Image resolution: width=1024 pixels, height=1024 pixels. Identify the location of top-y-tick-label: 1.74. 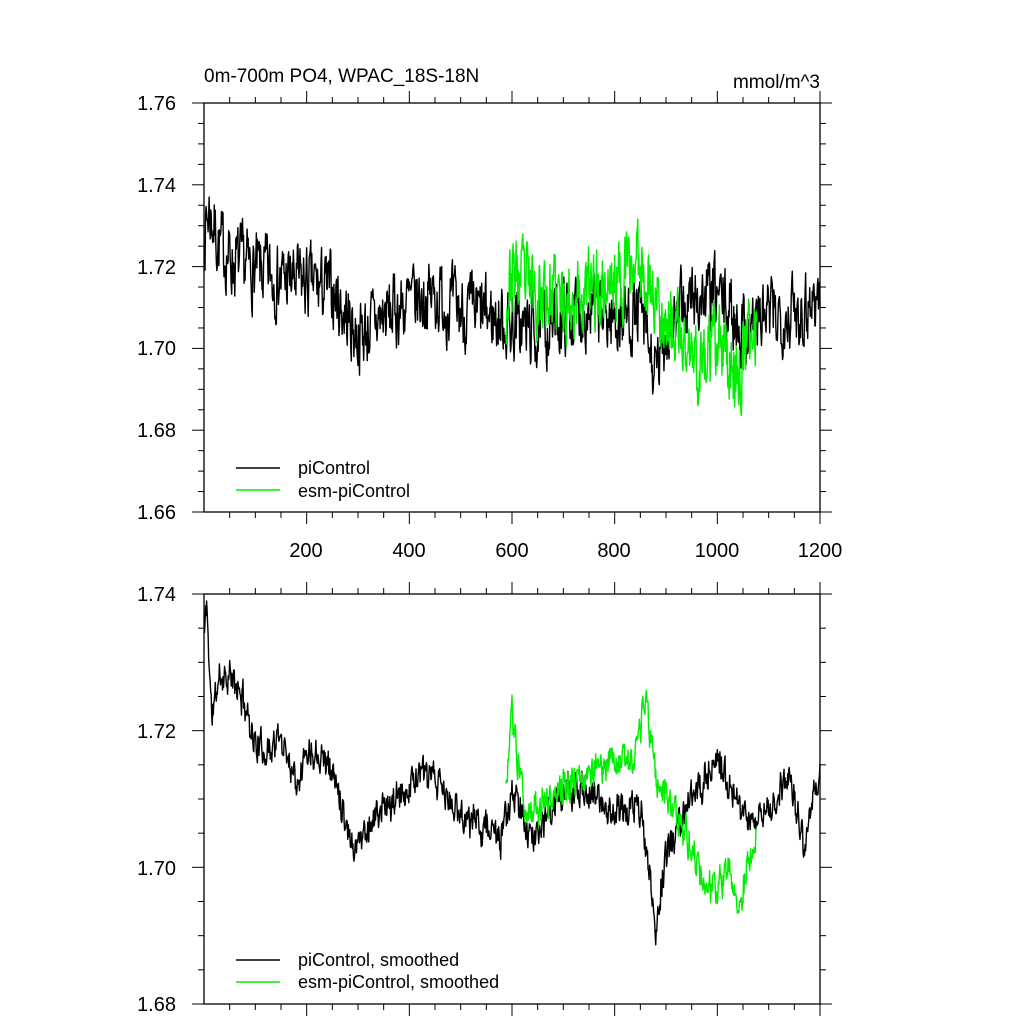
(156, 186).